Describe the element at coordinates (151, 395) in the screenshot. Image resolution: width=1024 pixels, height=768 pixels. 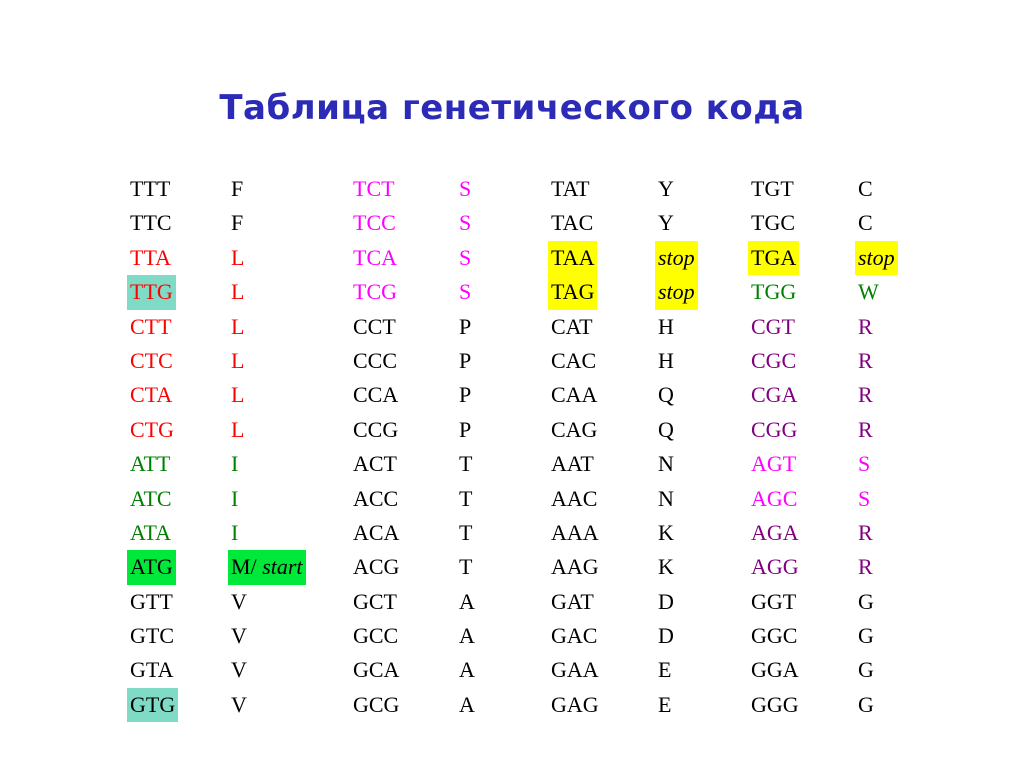
I see `codon-cell: CTA` at that location.